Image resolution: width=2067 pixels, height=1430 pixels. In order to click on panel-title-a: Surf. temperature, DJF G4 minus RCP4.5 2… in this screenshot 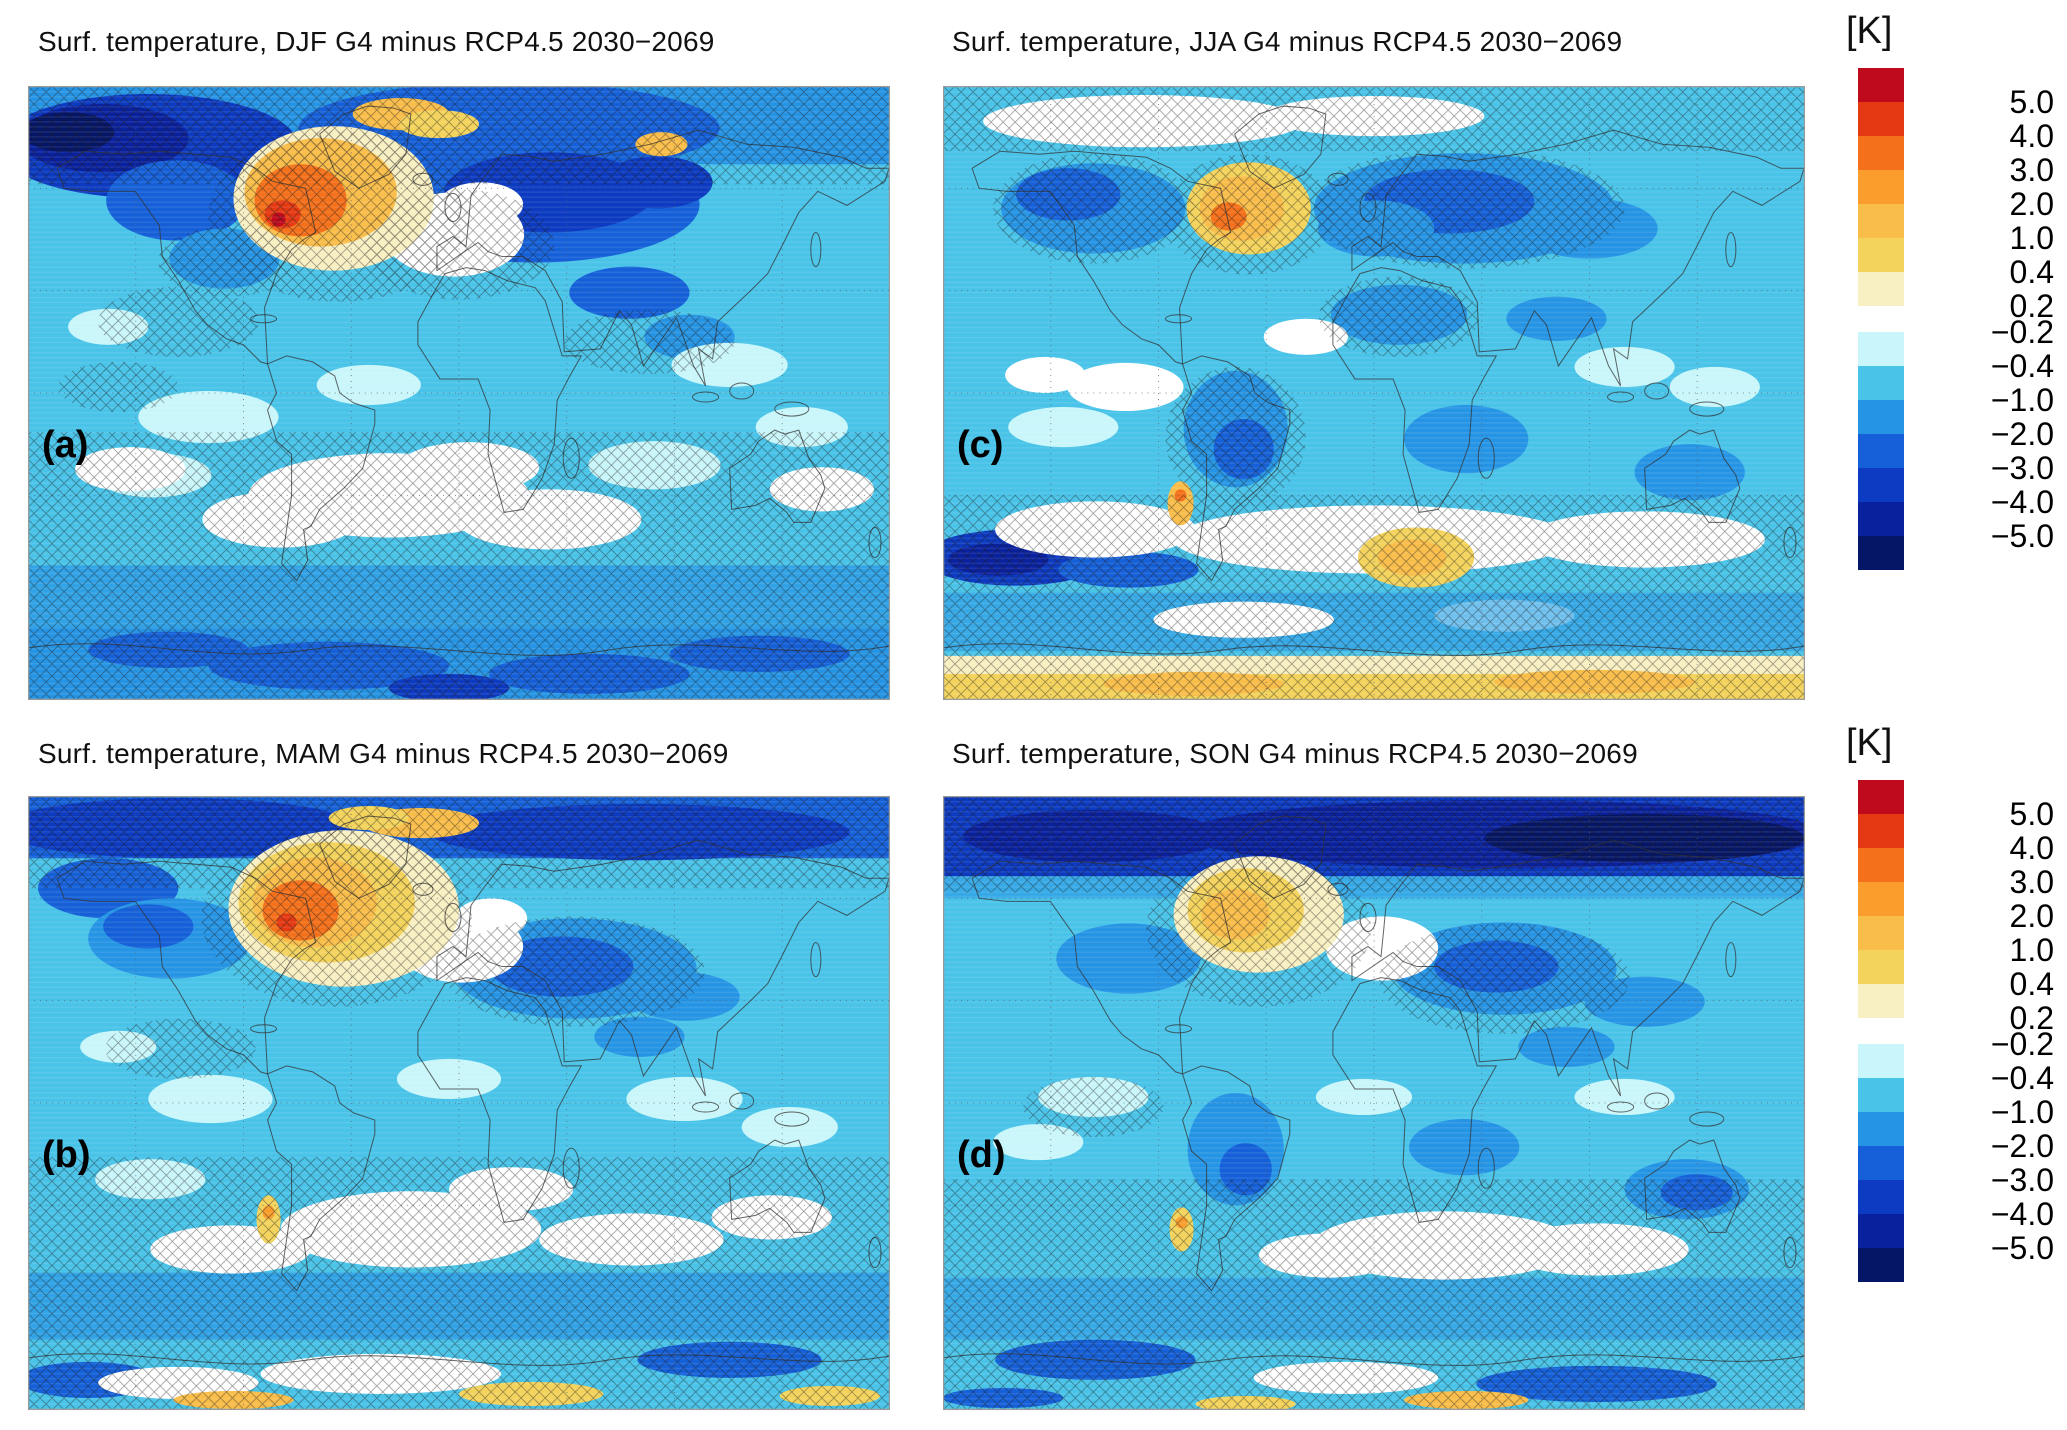, I will do `click(376, 41)`.